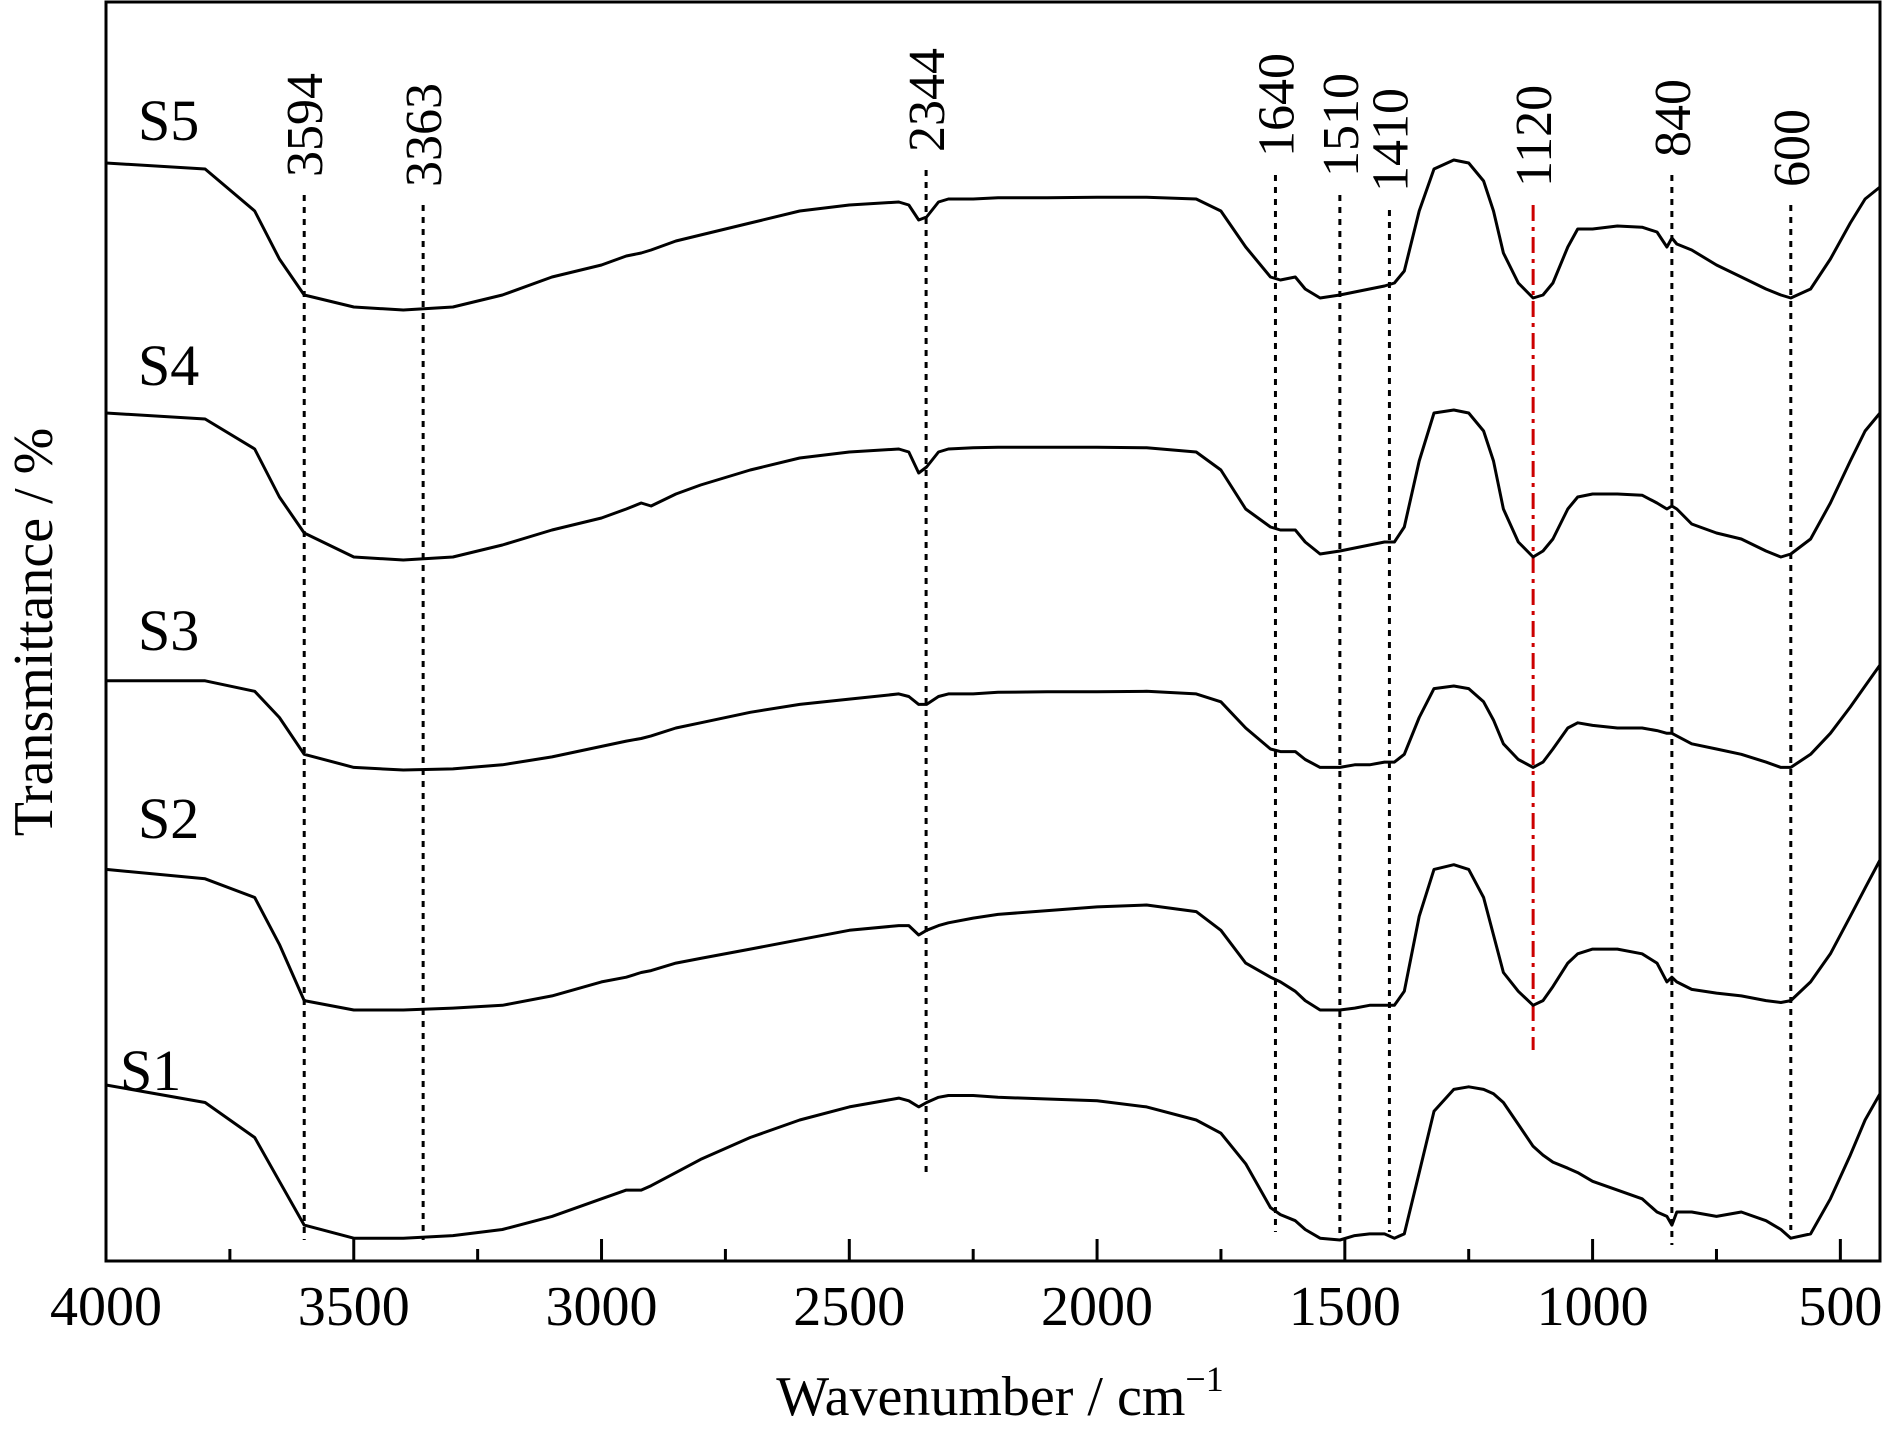 The width and height of the screenshot is (1892, 1433). What do you see at coordinates (106, 1307) in the screenshot?
I see `x-tick-label-4000: 4000` at bounding box center [106, 1307].